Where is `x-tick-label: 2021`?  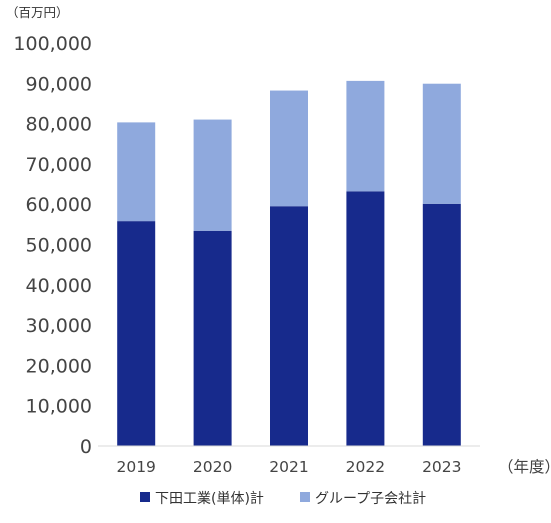
x-tick-label: 2021 is located at coordinates (288, 467).